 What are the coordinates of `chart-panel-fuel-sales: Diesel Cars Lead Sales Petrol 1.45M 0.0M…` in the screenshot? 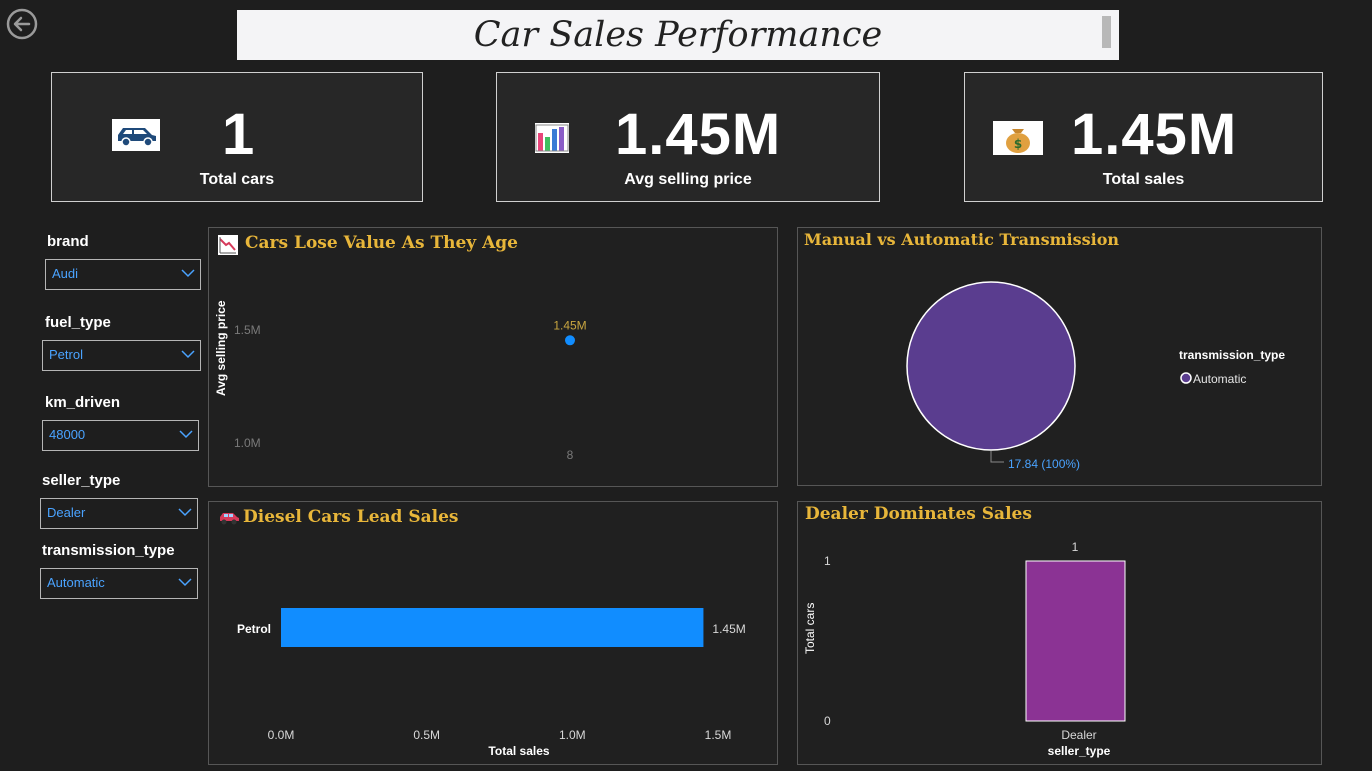 It's located at (493, 633).